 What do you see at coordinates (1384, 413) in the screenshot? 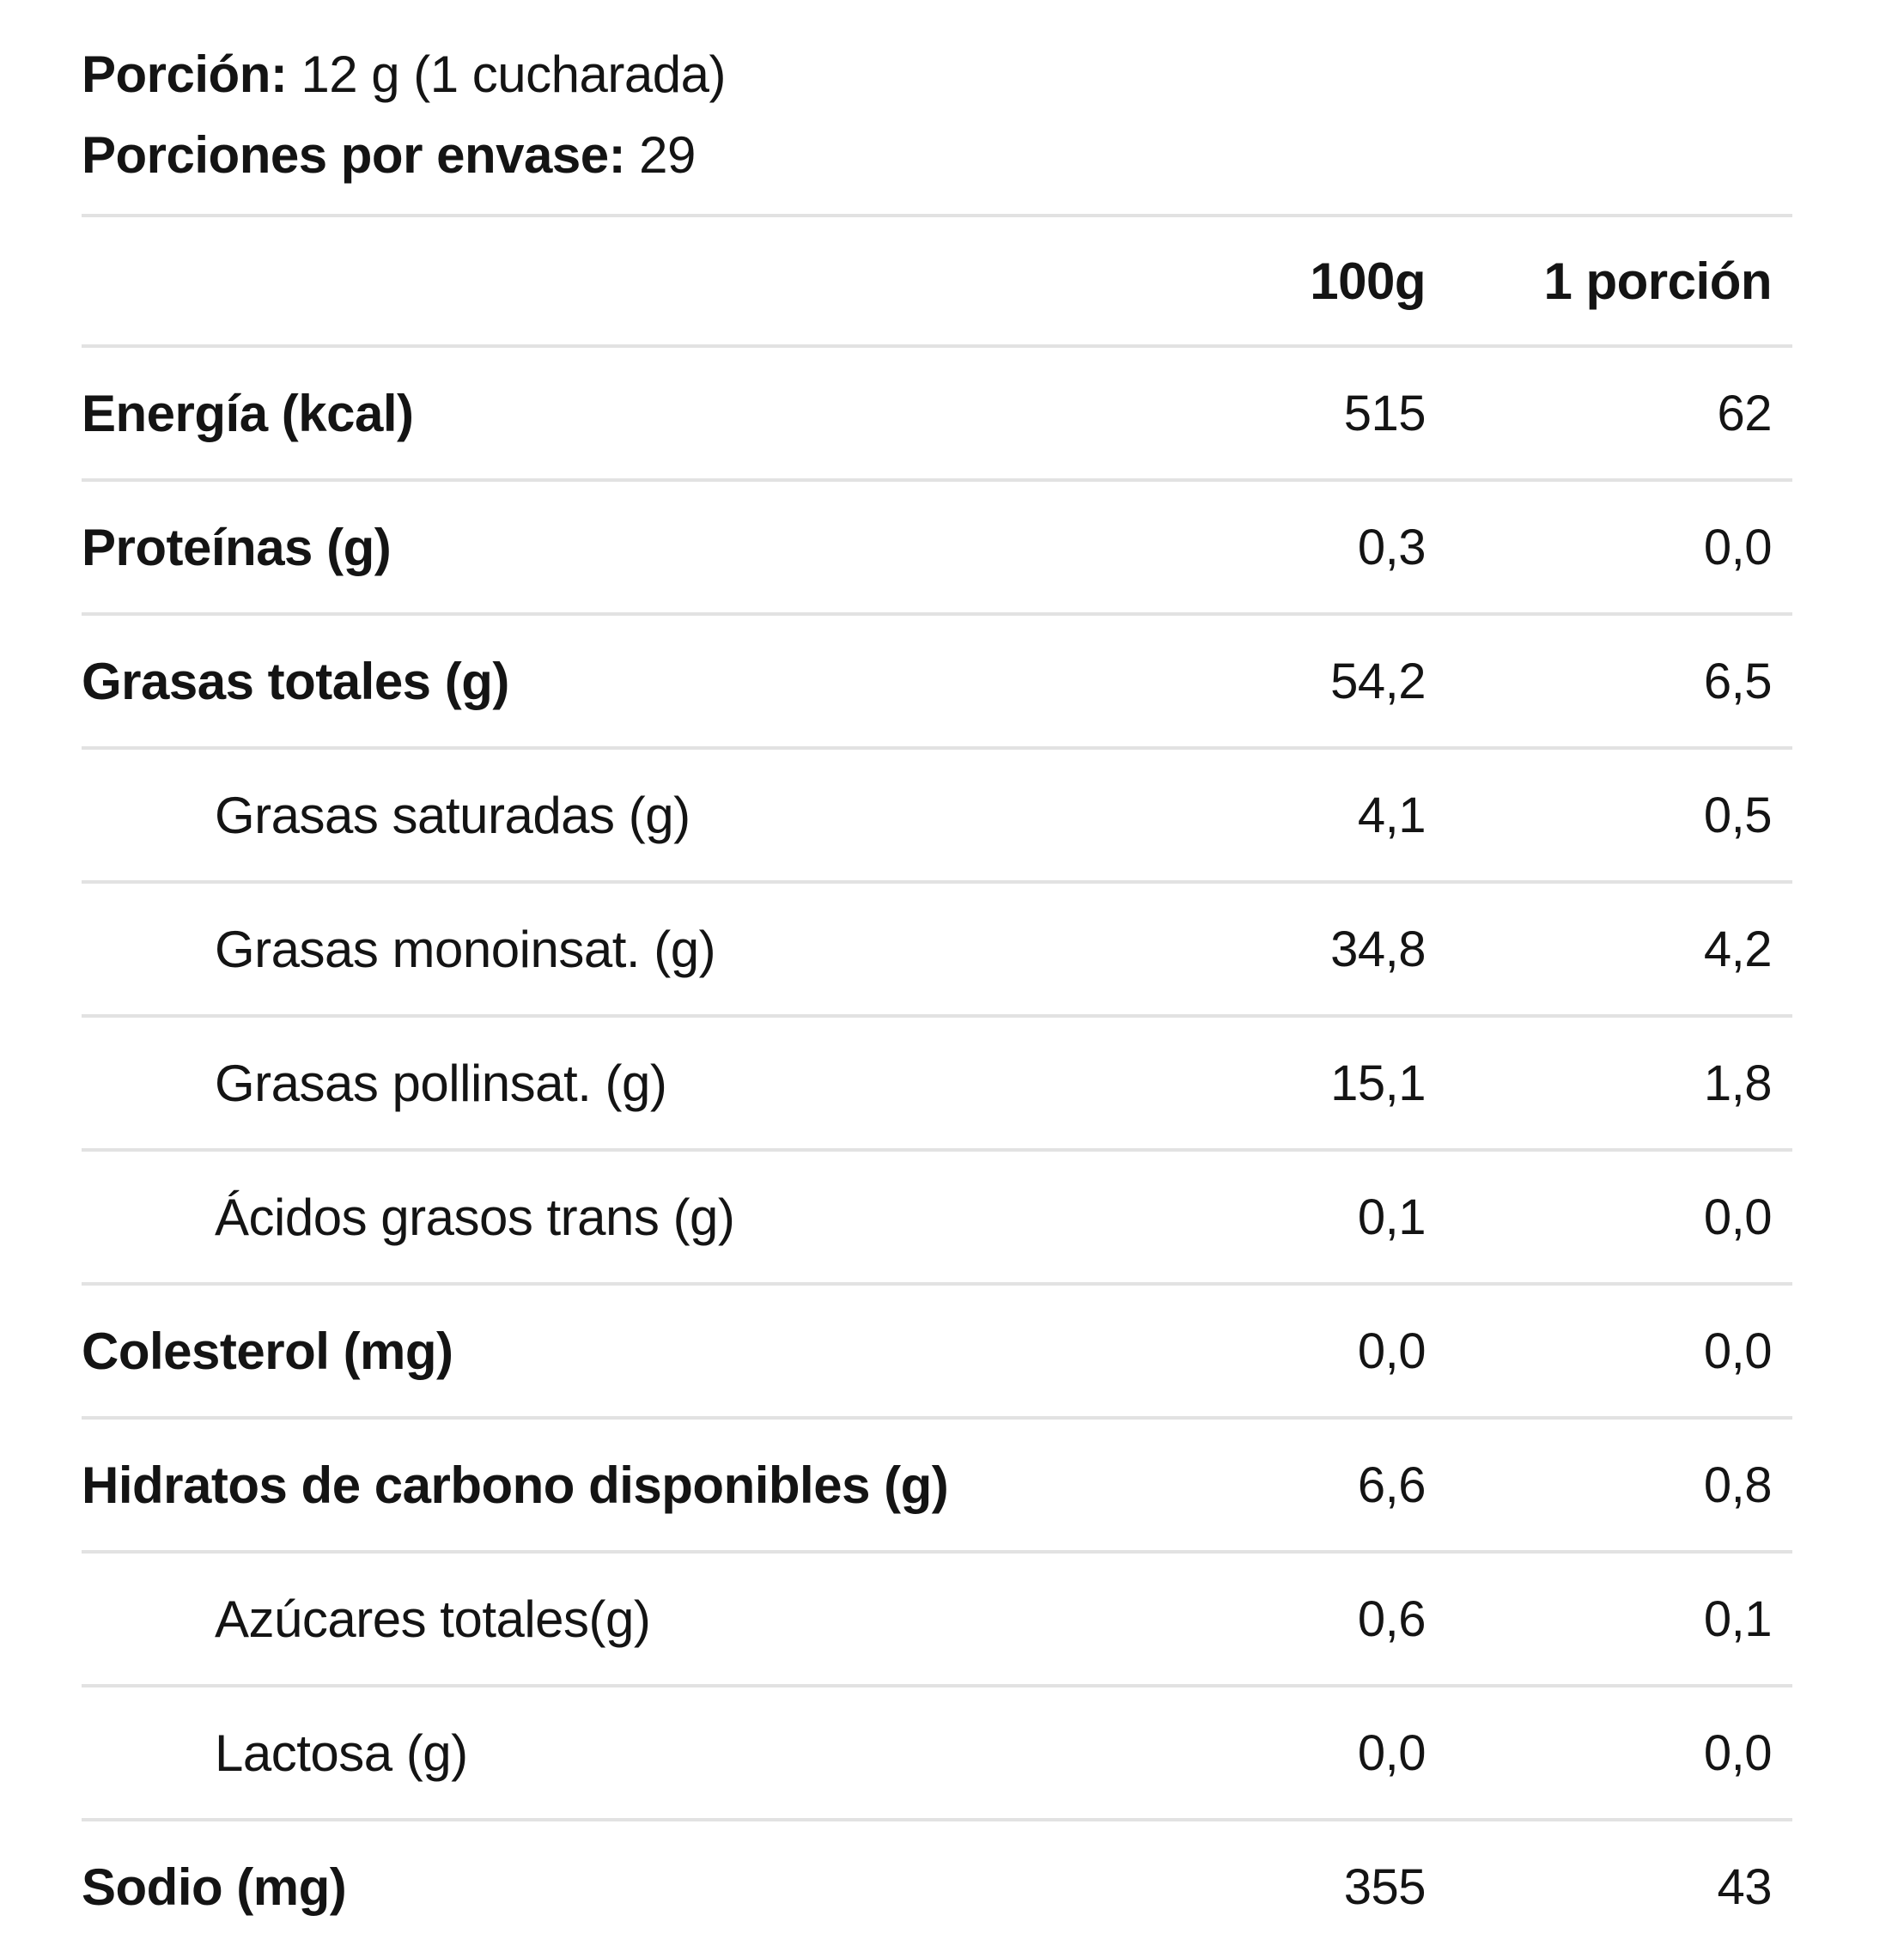
I see `value-100g: 515` at bounding box center [1384, 413].